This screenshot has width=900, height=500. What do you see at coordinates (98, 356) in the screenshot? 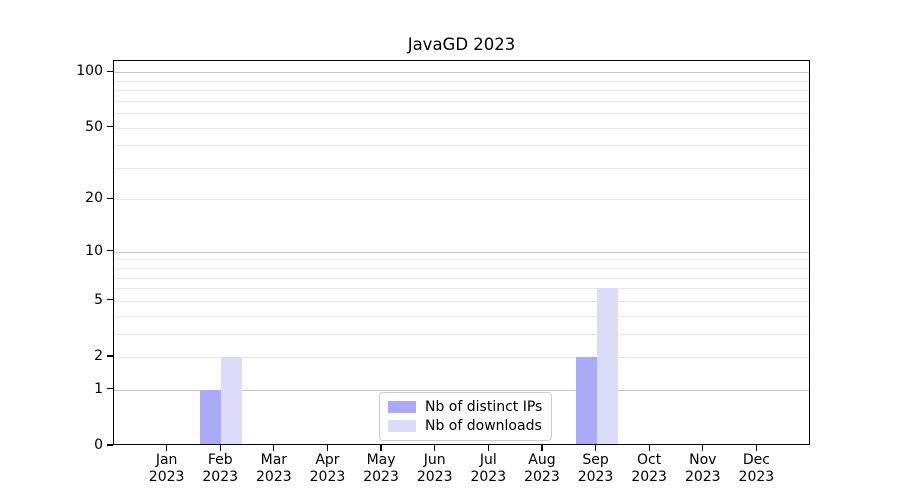
I see `y-tick-label: 2` at bounding box center [98, 356].